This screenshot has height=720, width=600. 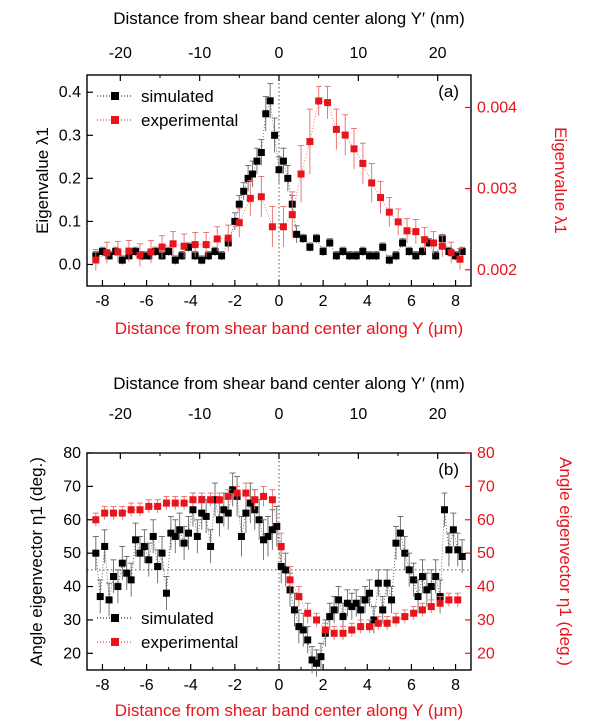 I want to click on right-y-tick-label: 0.003, so click(x=497, y=189).